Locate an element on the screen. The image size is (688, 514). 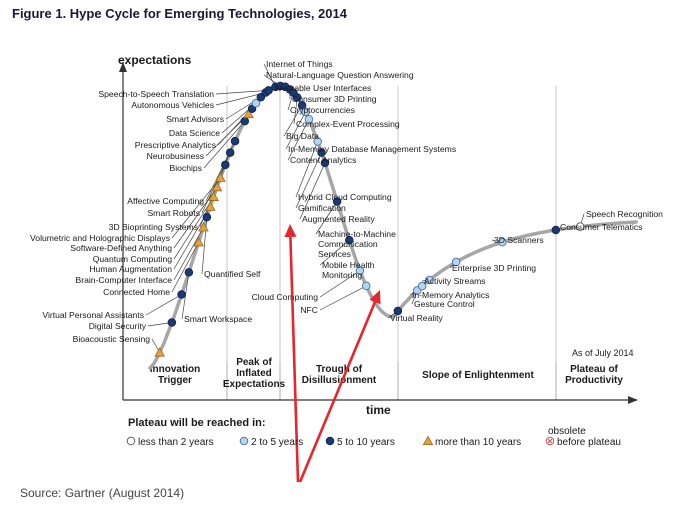
leader-big-data is located at coordinates (293, 121).